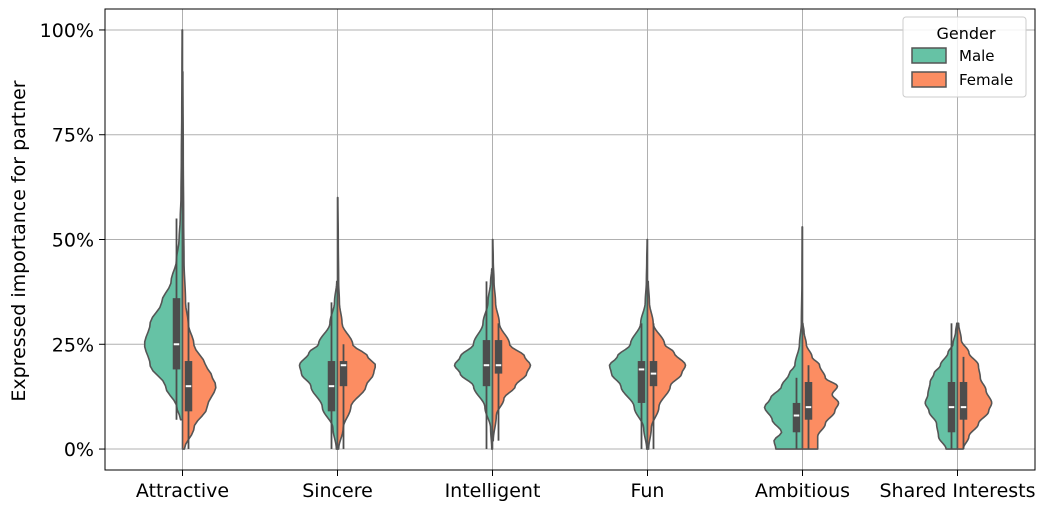 This screenshot has width=1052, height=511. Describe the element at coordinates (802, 491) in the screenshot. I see `x-tick-label: Ambitious` at that location.